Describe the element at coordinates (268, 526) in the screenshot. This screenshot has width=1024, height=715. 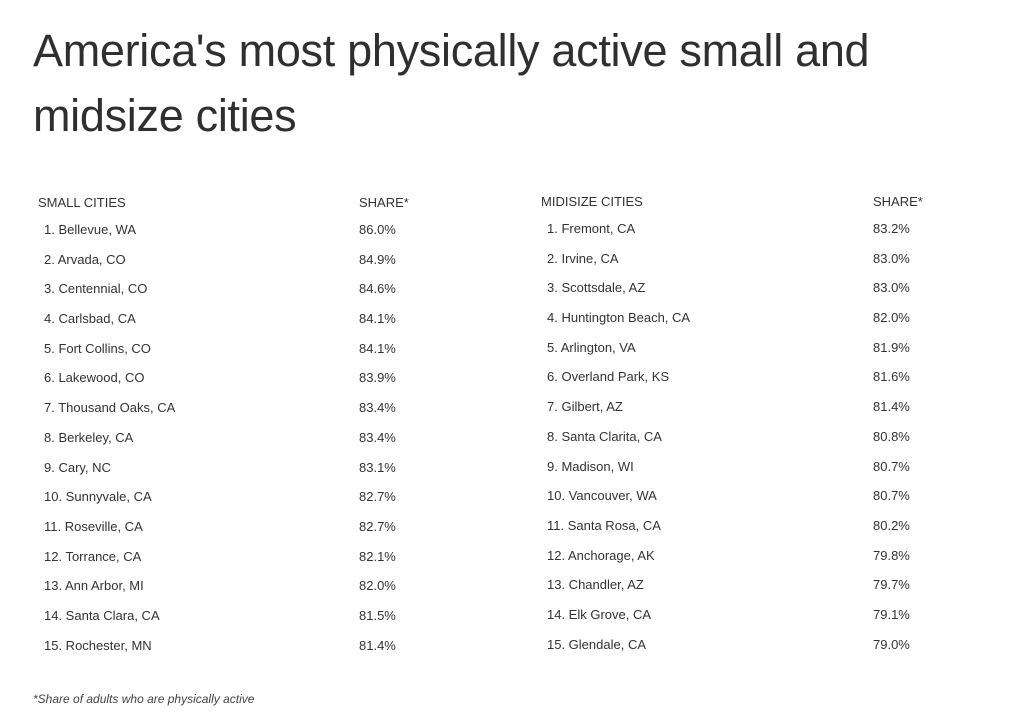
I see `table-row: 11. Roseville, CA 82.7%` at that location.